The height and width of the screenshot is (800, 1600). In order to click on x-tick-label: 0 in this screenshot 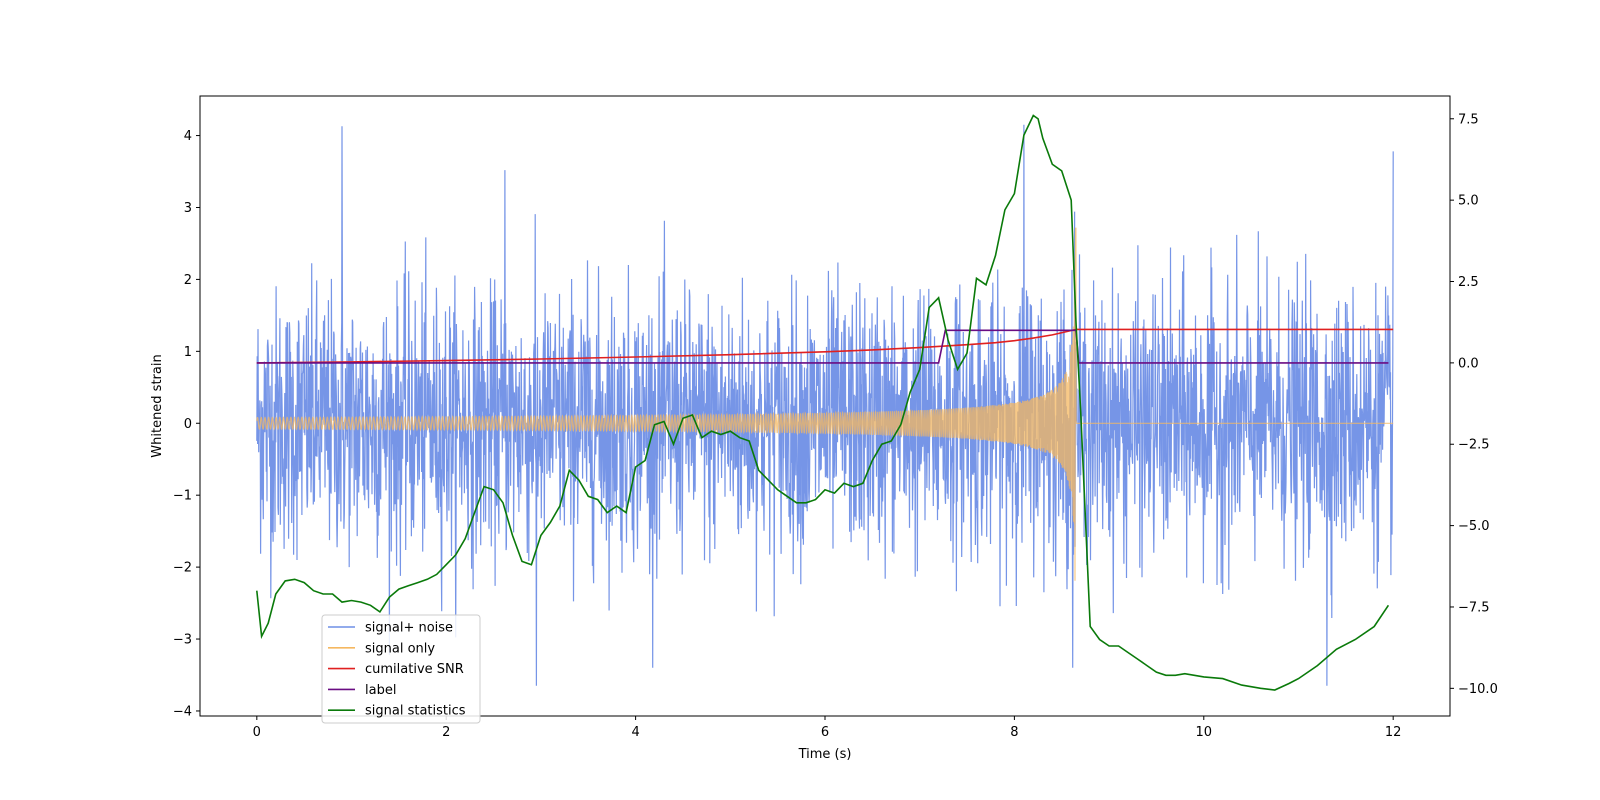, I will do `click(257, 732)`.